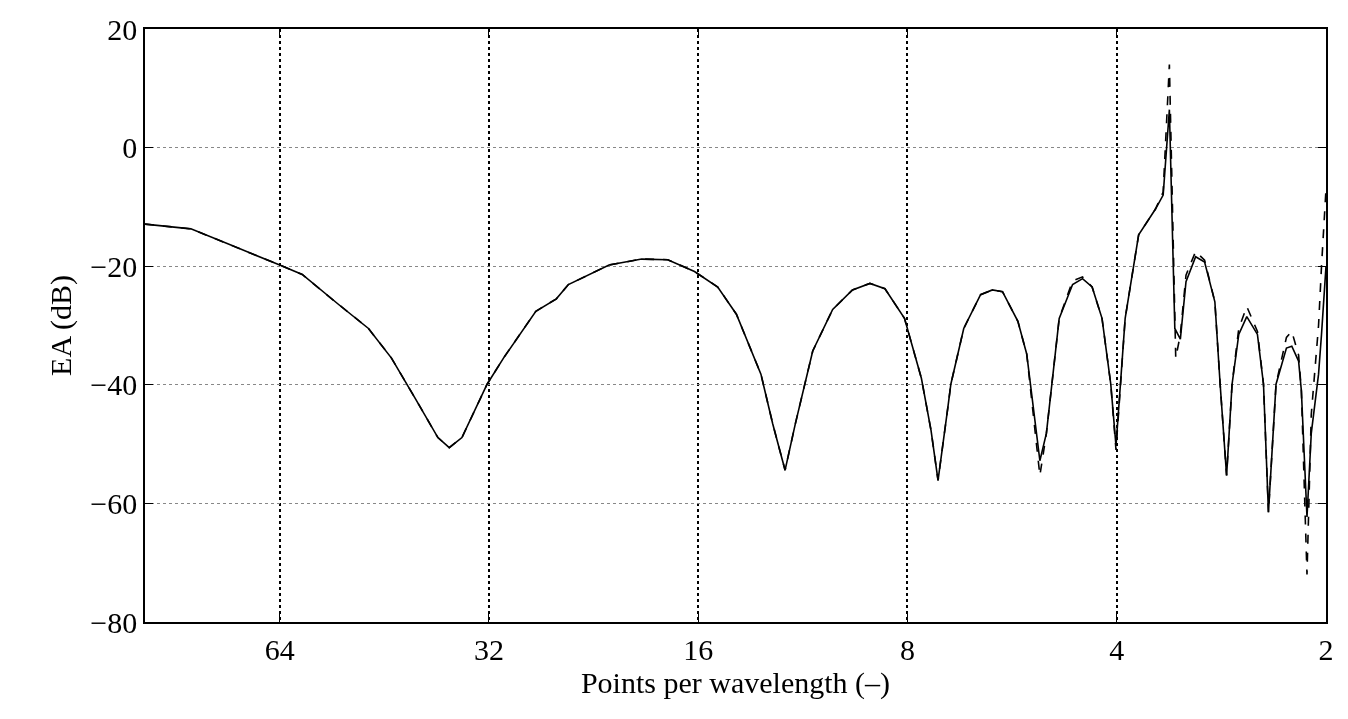  Describe the element at coordinates (122, 29) in the screenshot. I see `y-tick-label: 20` at that location.